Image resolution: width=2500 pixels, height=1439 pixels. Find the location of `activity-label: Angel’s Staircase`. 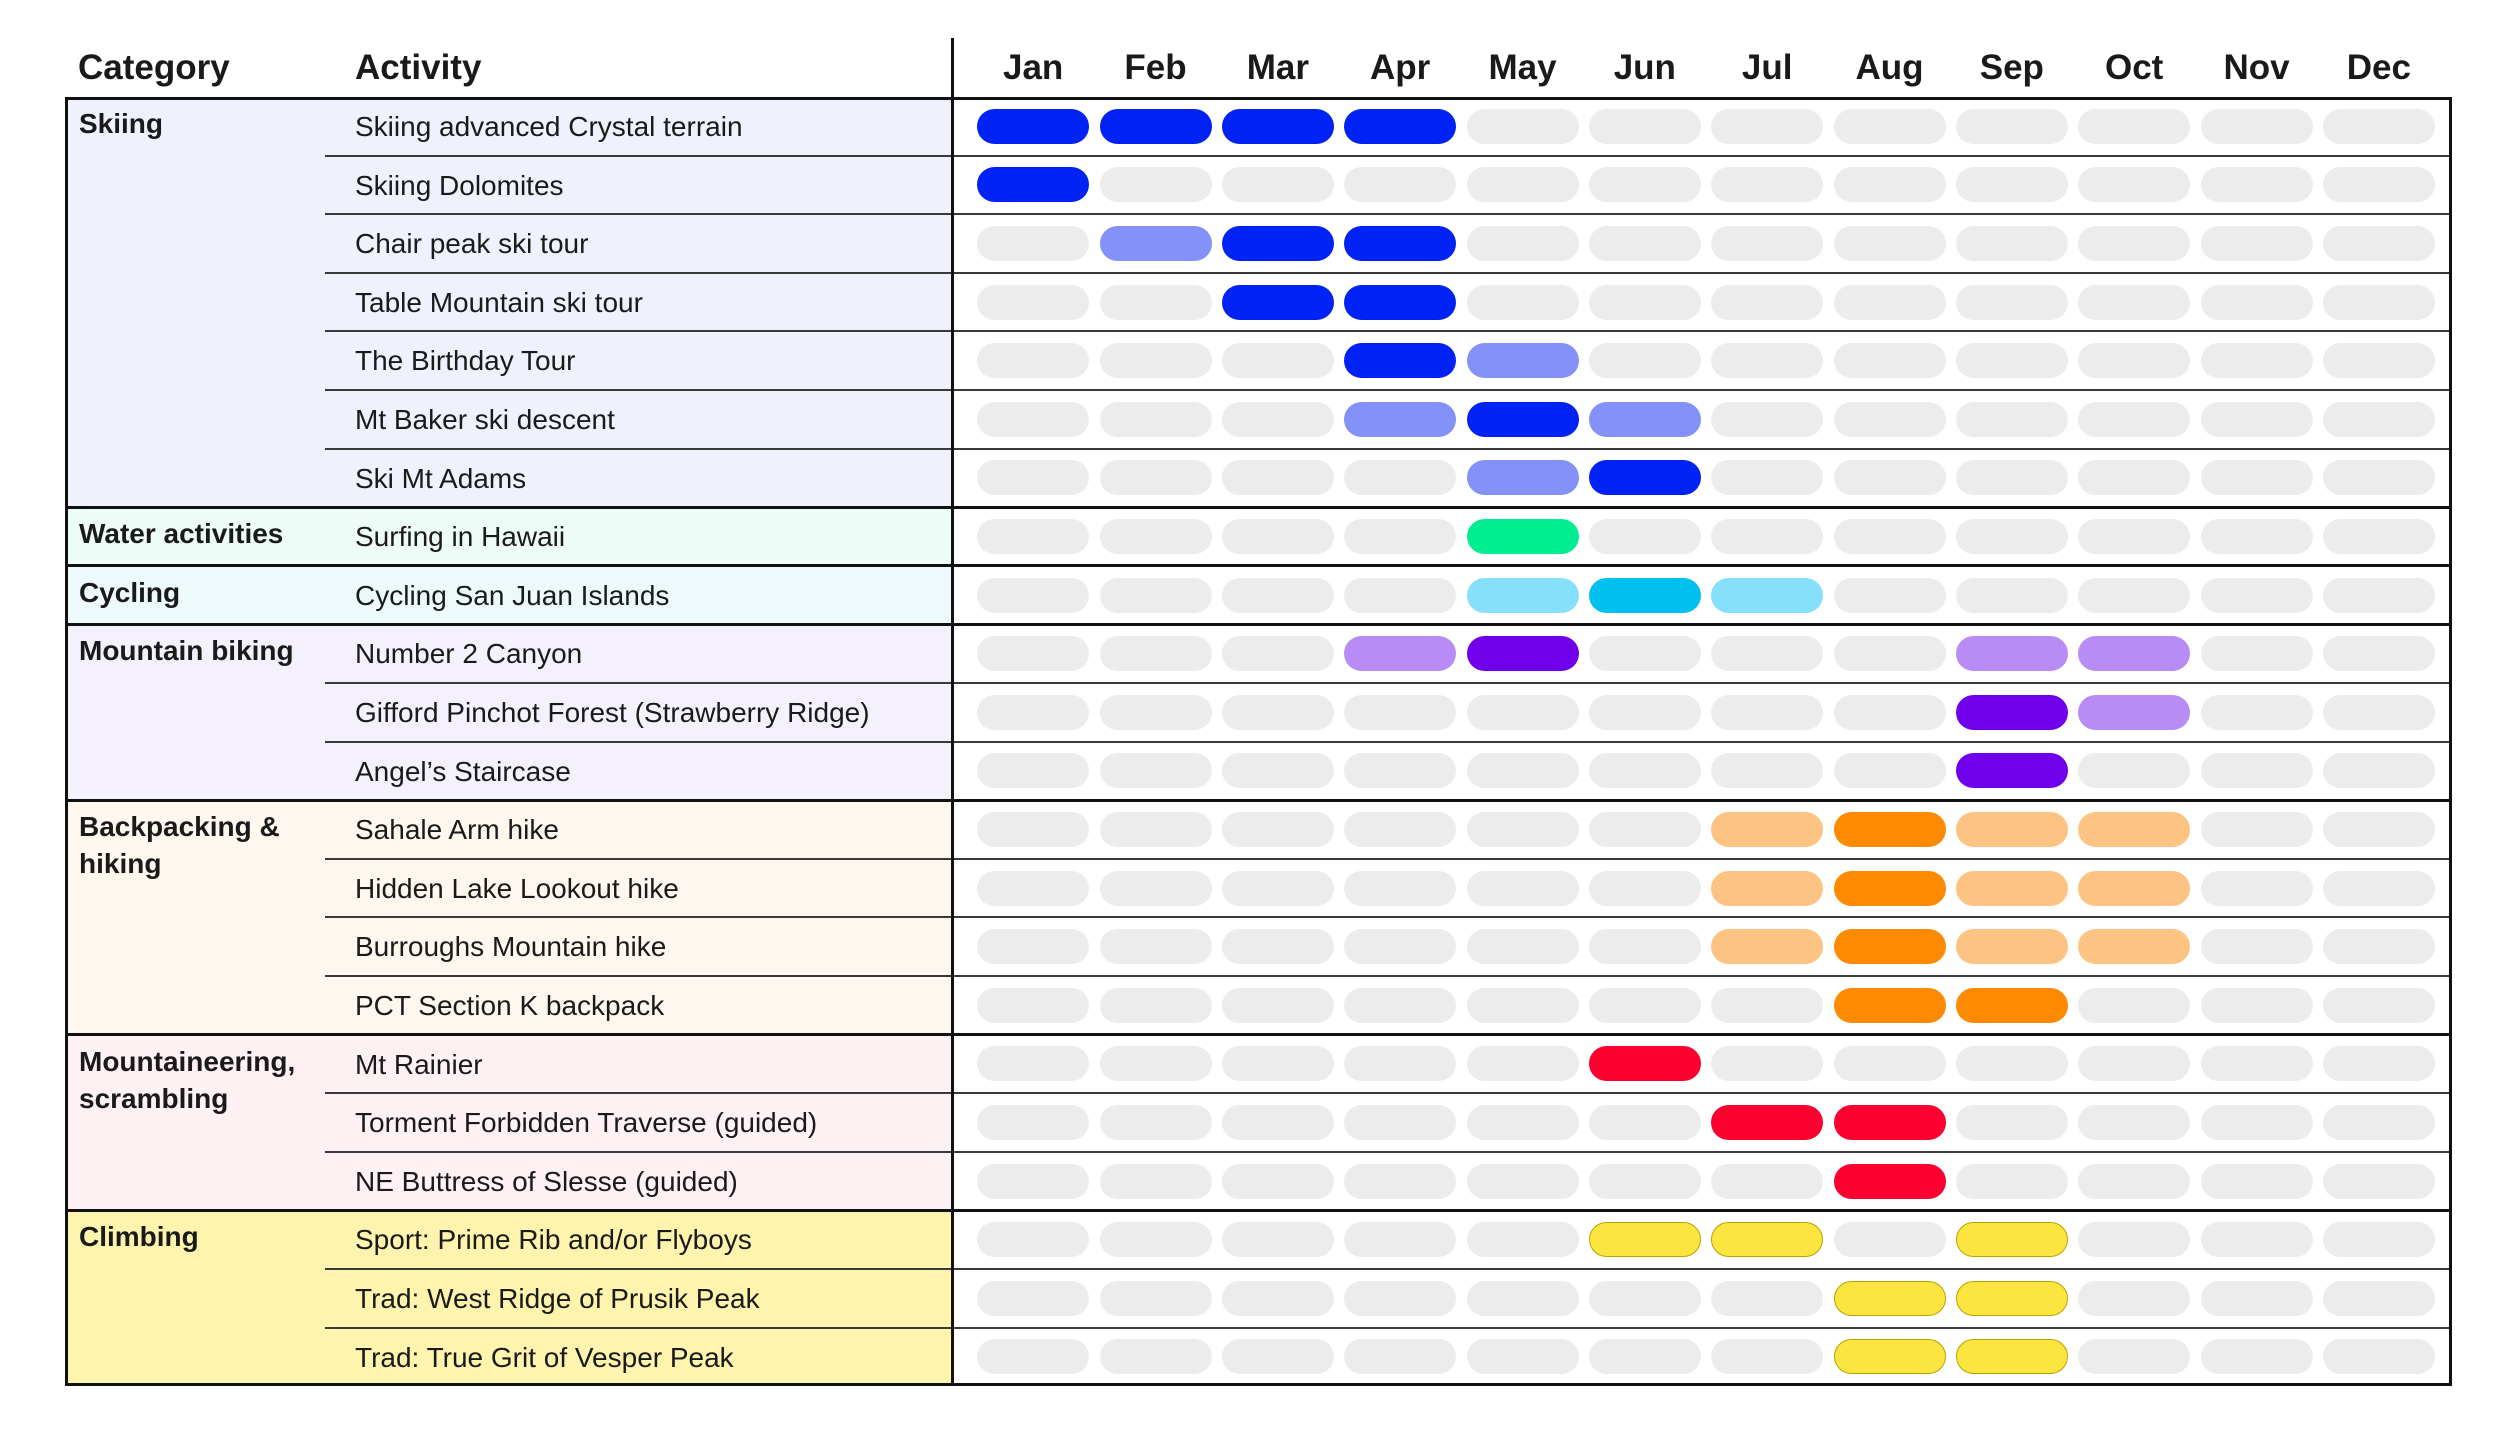

activity-label: Angel’s Staircase is located at coordinates (463, 771).